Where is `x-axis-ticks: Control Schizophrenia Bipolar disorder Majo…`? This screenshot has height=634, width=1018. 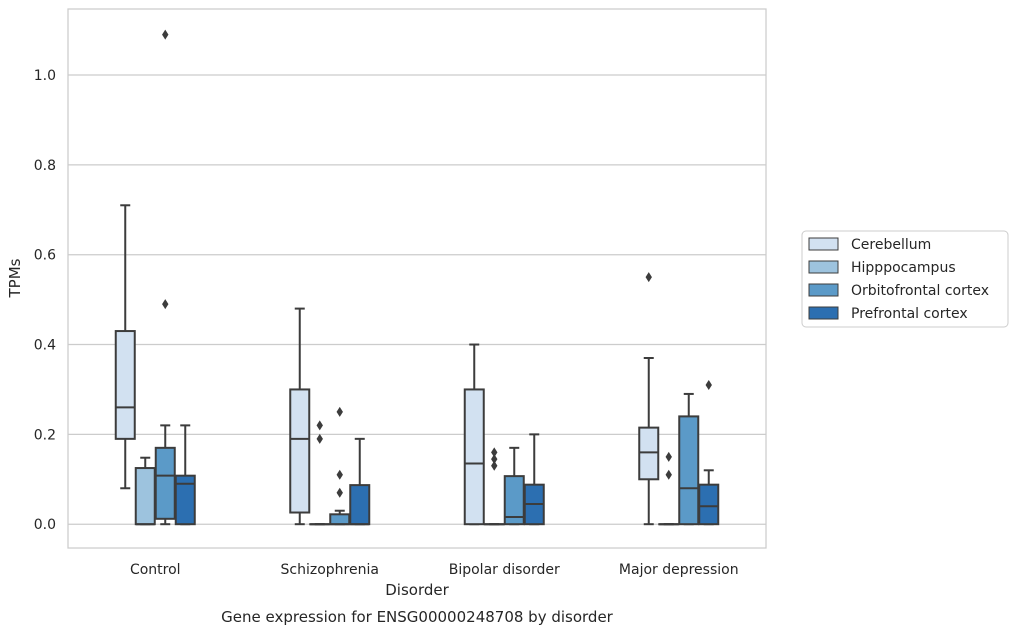
x-axis-ticks: Control Schizophrenia Bipolar disorder Majo… is located at coordinates (434, 570).